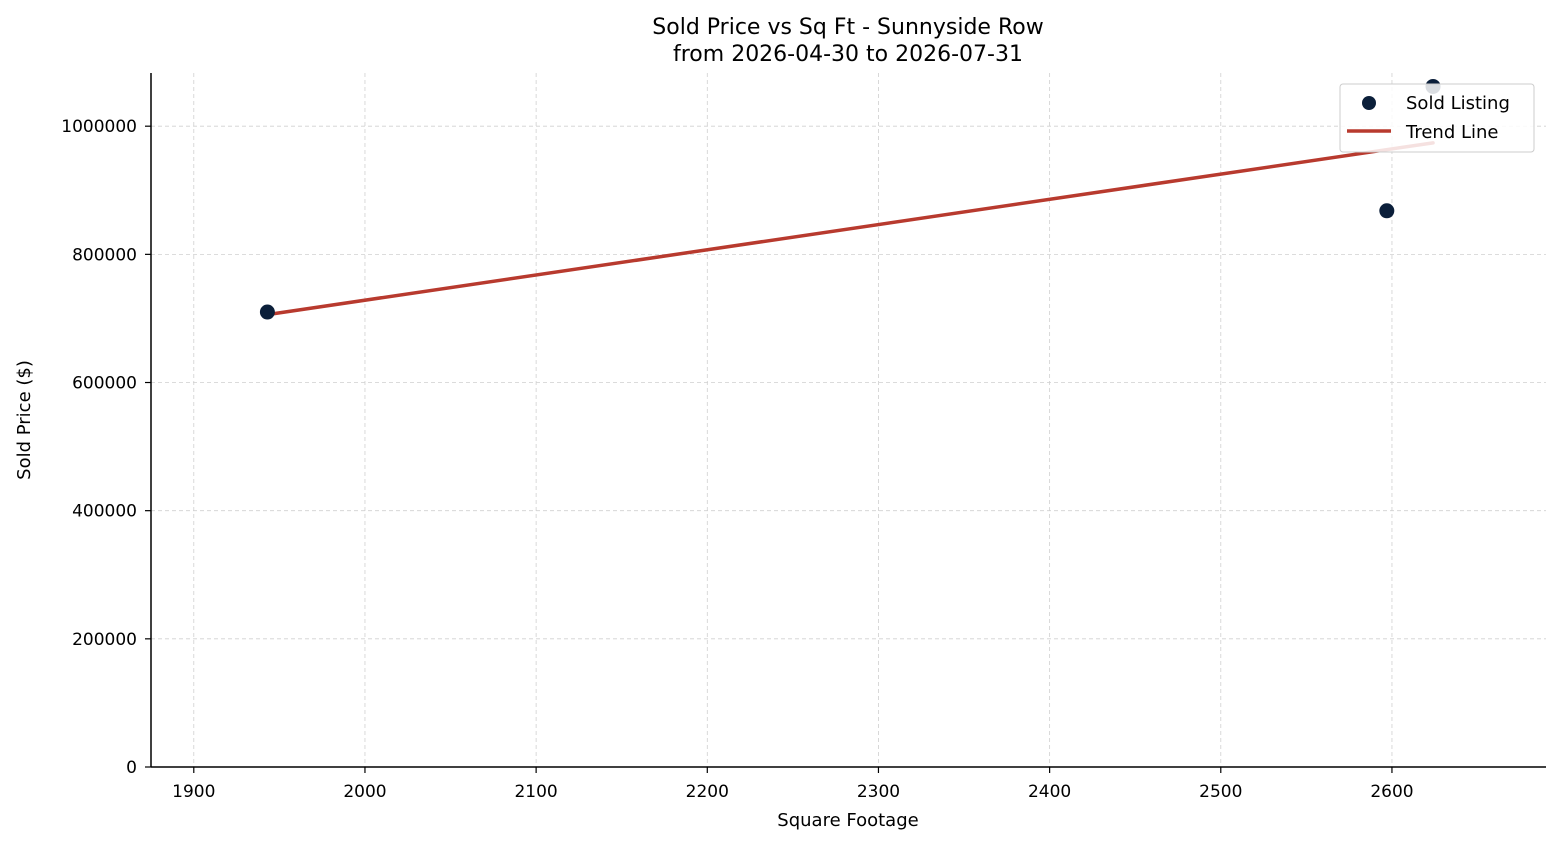  What do you see at coordinates (193, 792) in the screenshot?
I see `x-tick-label: 1900` at bounding box center [193, 792].